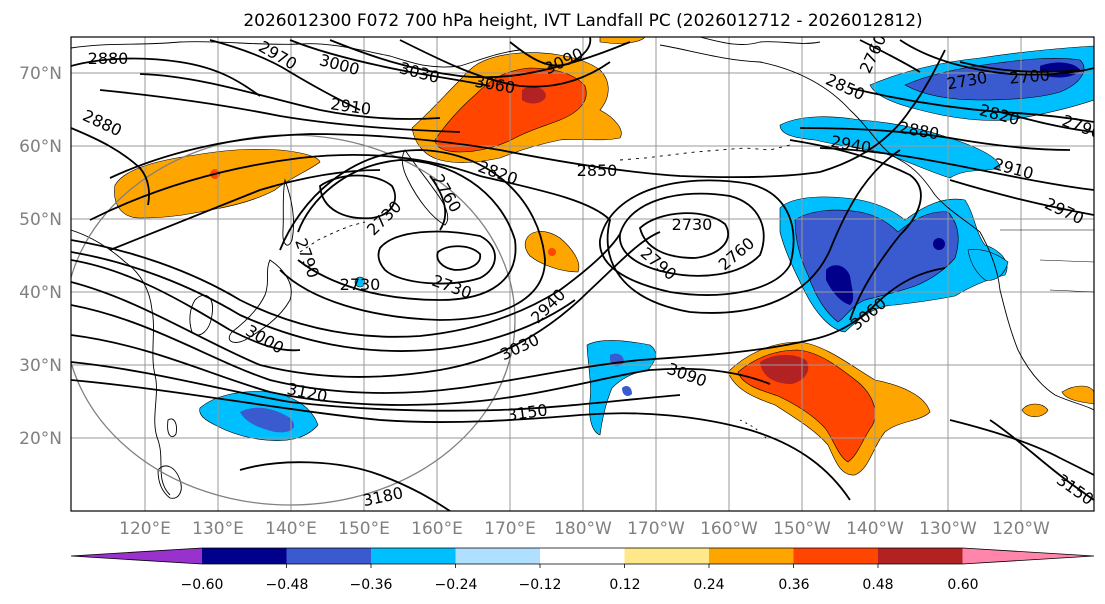 The width and height of the screenshot is (1105, 604). What do you see at coordinates (760, 41) in the screenshot?
I see `coast-arctic-north` at bounding box center [760, 41].